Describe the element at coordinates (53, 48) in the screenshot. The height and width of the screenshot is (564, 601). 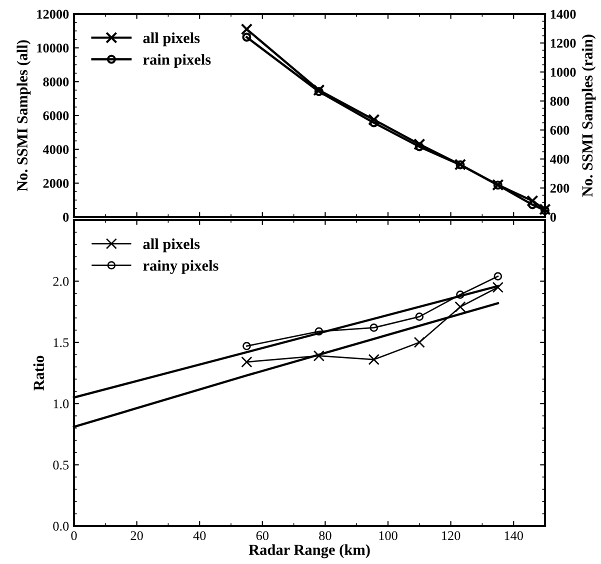
I see `y-tick-label: 10000` at that location.